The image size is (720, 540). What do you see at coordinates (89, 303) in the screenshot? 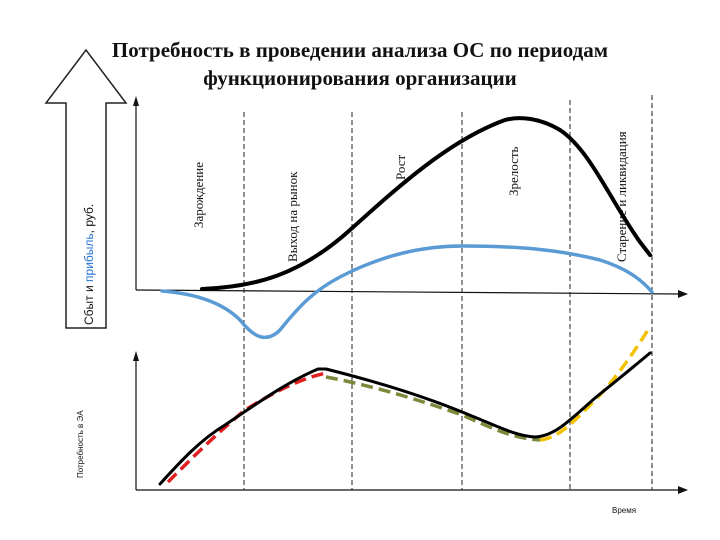
I see `sales-label-part: Сбыт и` at bounding box center [89, 303].